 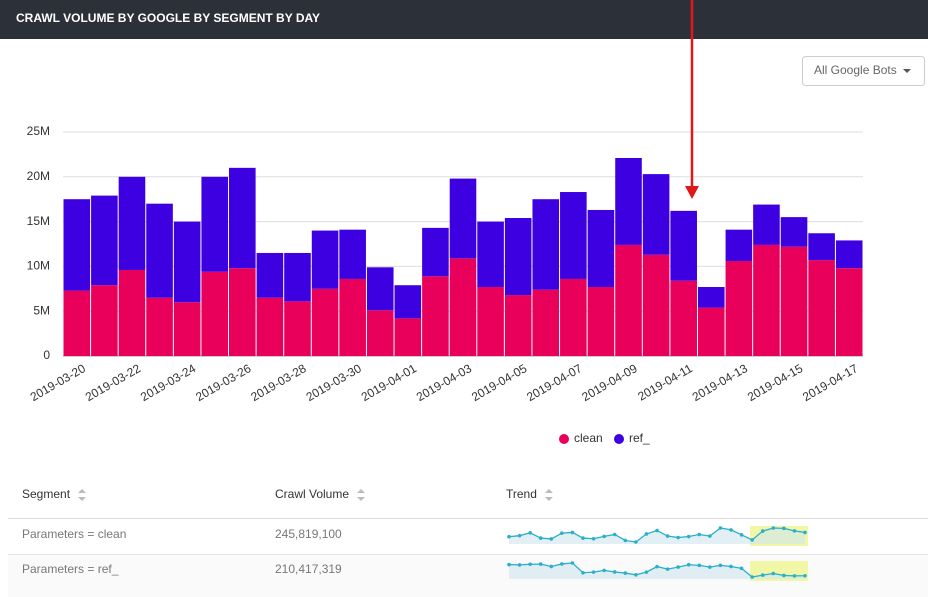 What do you see at coordinates (38, 221) in the screenshot?
I see `y-tick-label: 15M` at bounding box center [38, 221].